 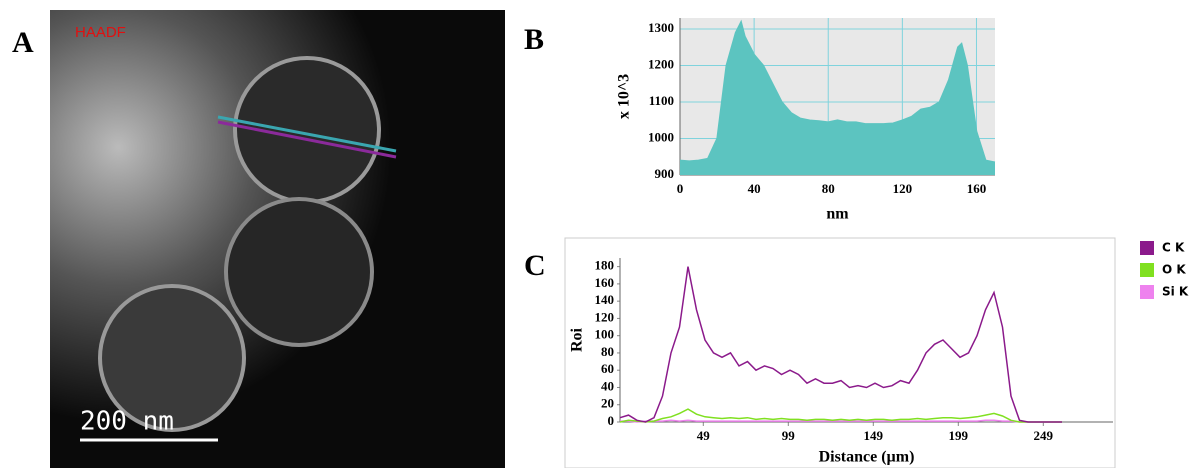 I want to click on image-label: HAADF, so click(x=100, y=32).